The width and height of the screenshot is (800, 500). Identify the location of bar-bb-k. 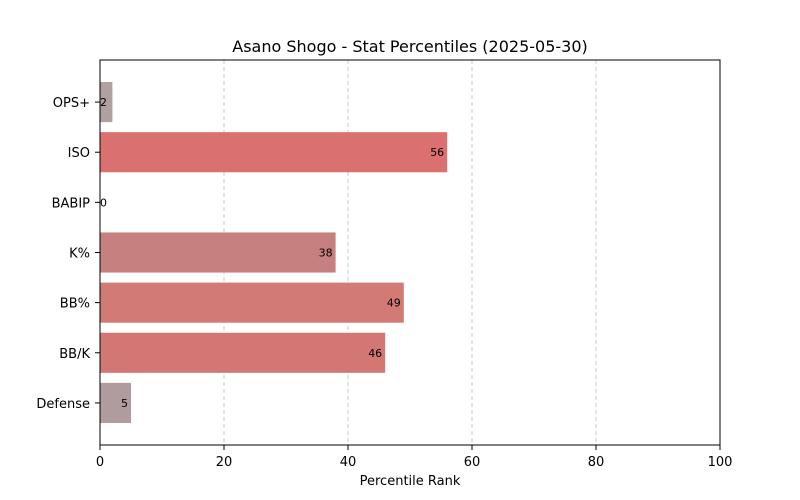
(243, 352).